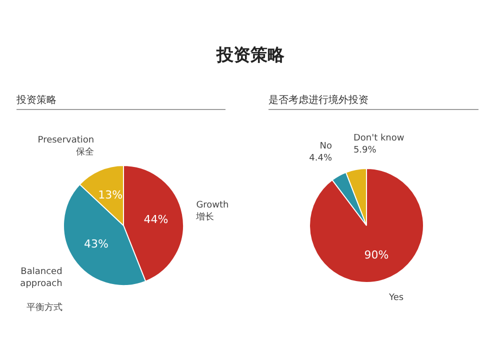 This screenshot has height=362, width=500. I want to click on data-label: 5.9%, so click(365, 151).